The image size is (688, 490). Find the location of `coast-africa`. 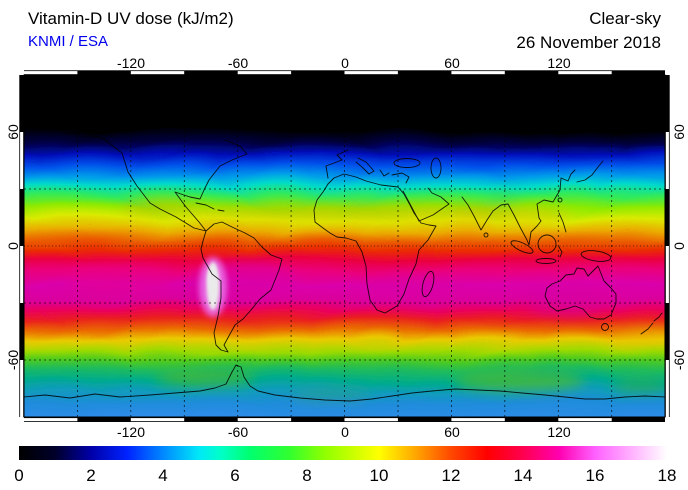

coast-africa is located at coordinates (375, 243).